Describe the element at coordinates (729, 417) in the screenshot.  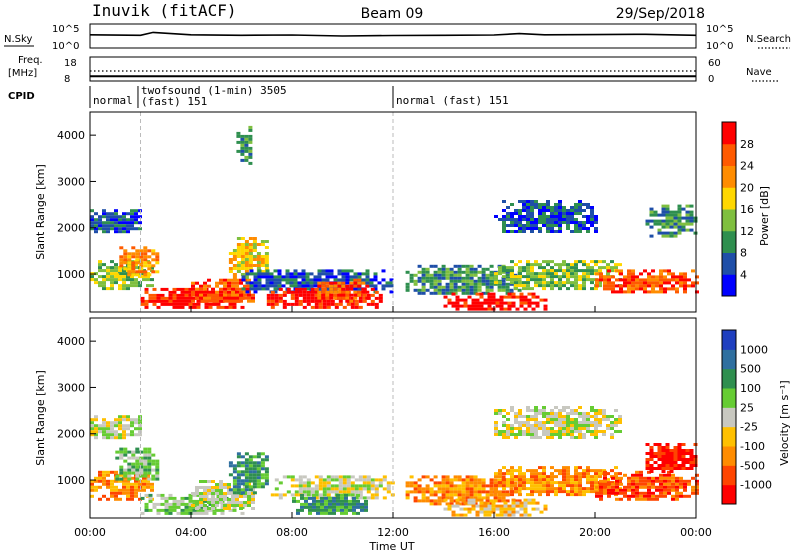
I see `velocity-colorbar-swatch` at that location.